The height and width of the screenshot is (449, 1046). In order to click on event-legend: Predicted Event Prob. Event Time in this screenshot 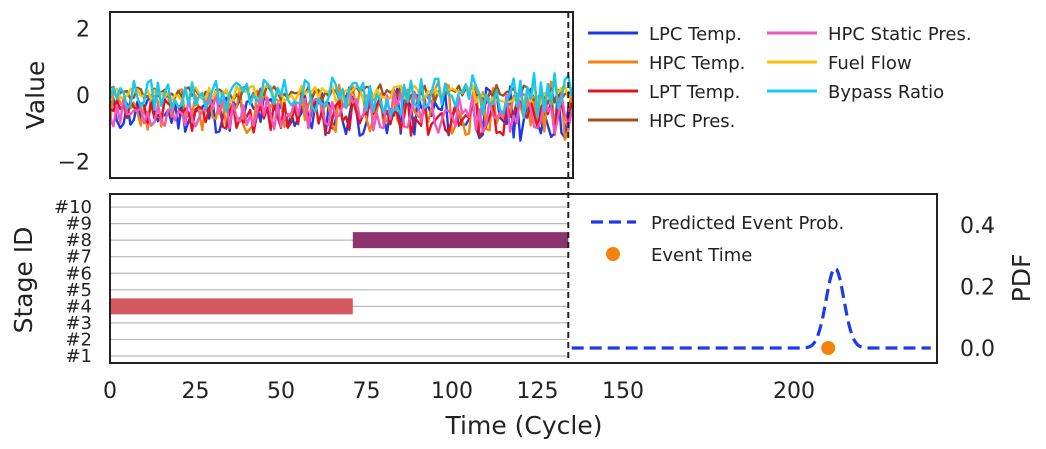, I will do `click(717, 239)`.